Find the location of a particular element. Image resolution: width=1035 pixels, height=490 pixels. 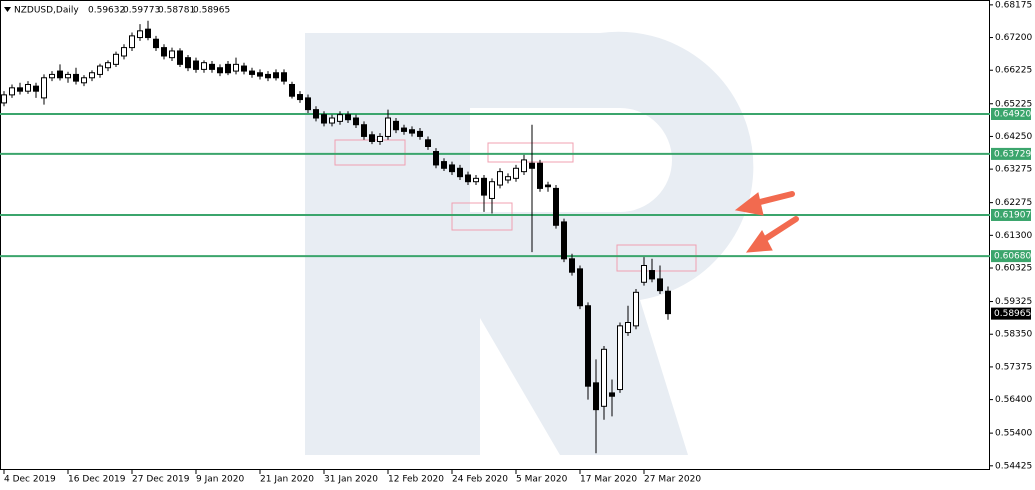

y-tick-label: 0.67200 is located at coordinates (1013, 38).